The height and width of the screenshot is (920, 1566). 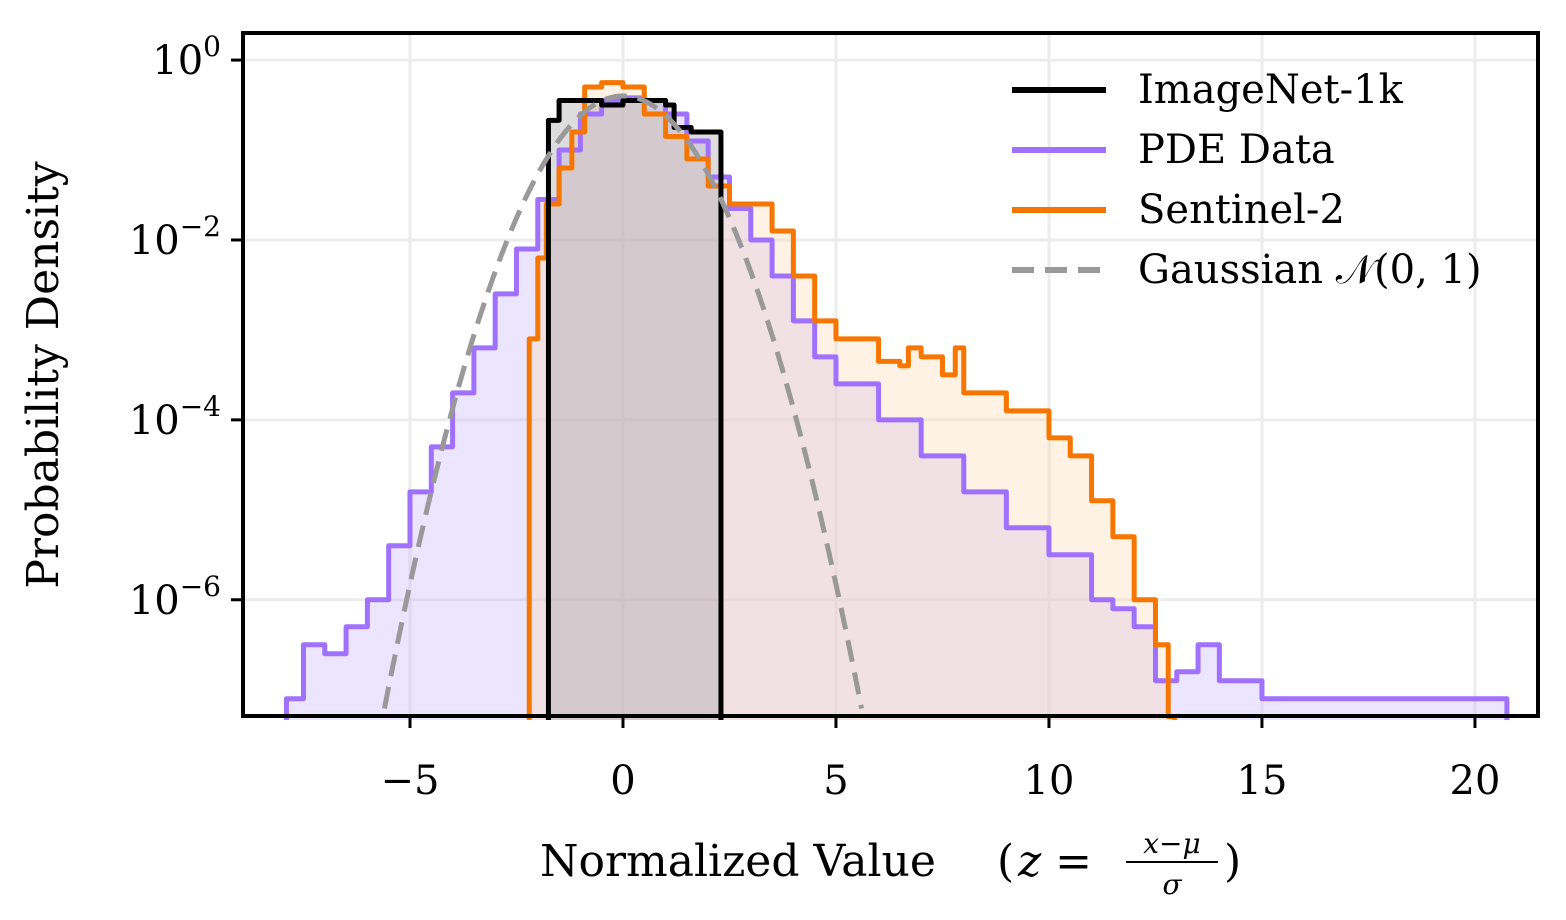 I want to click on x-tick-label: 20, so click(x=1475, y=781).